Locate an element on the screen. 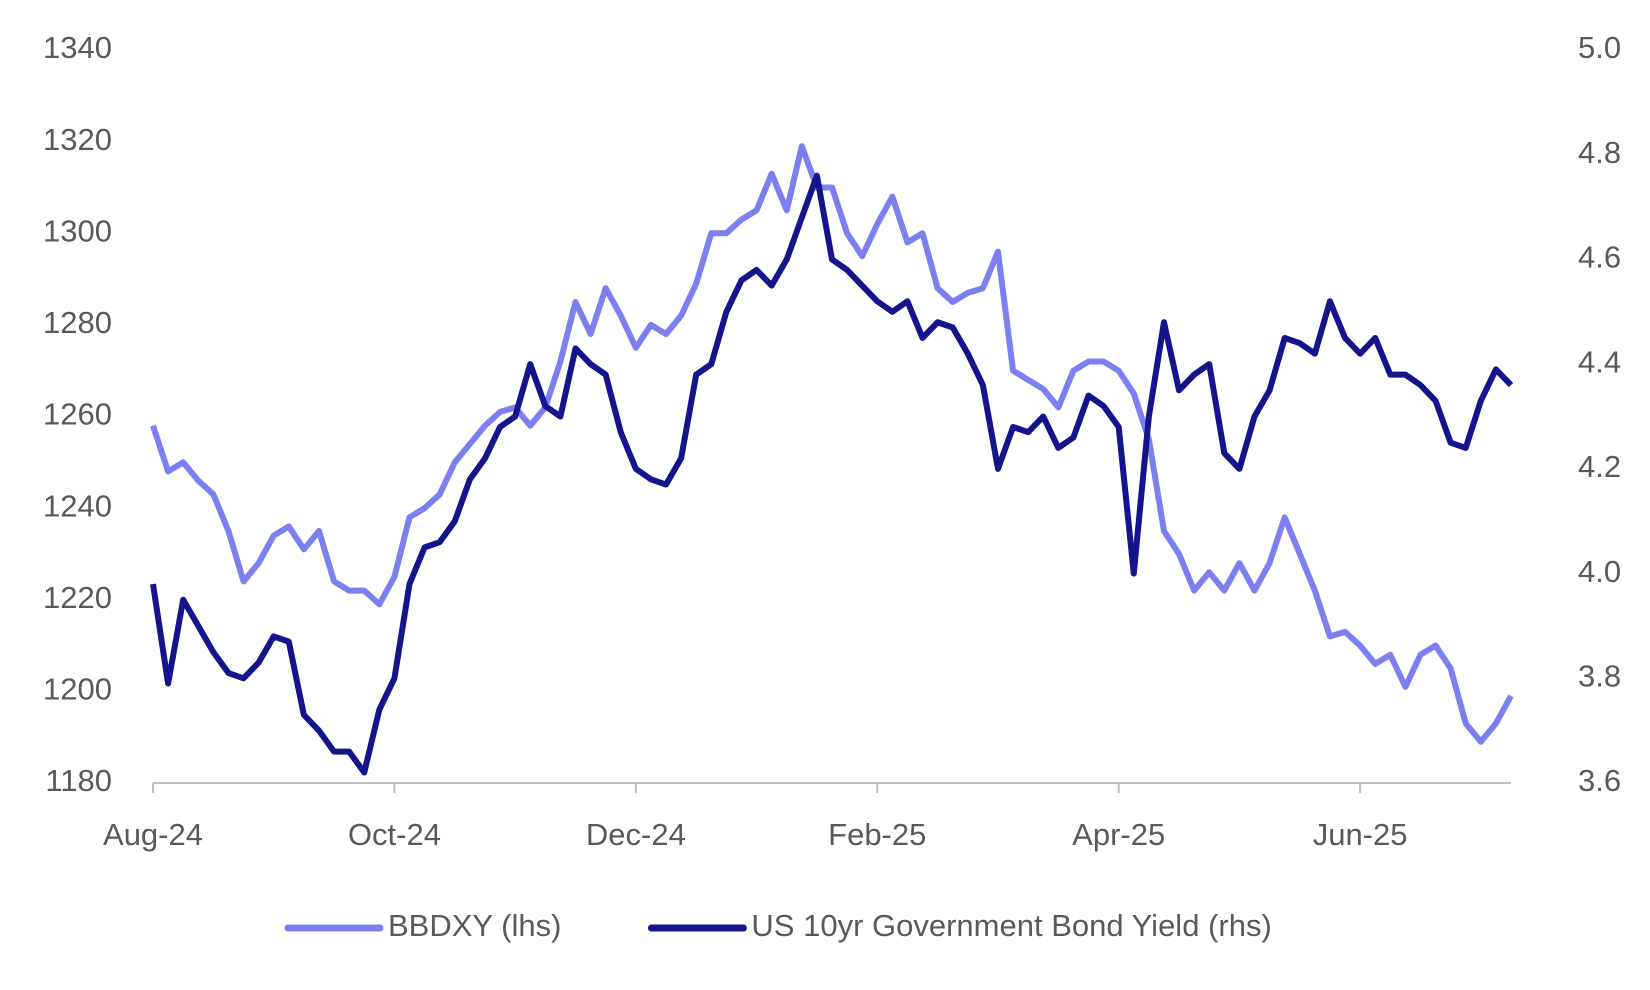 The height and width of the screenshot is (990, 1650). legend-label: BBDXY (lhs) is located at coordinates (474, 925).